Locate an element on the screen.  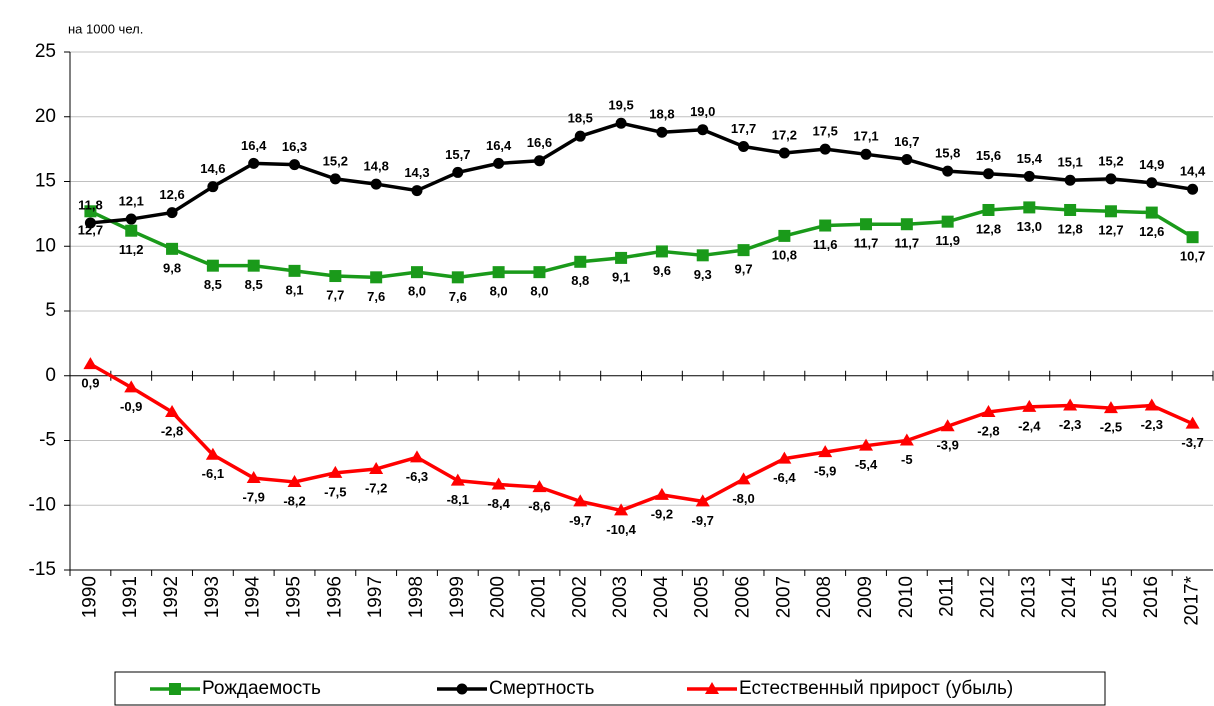
data-label: 15,8 is located at coordinates (947, 153).